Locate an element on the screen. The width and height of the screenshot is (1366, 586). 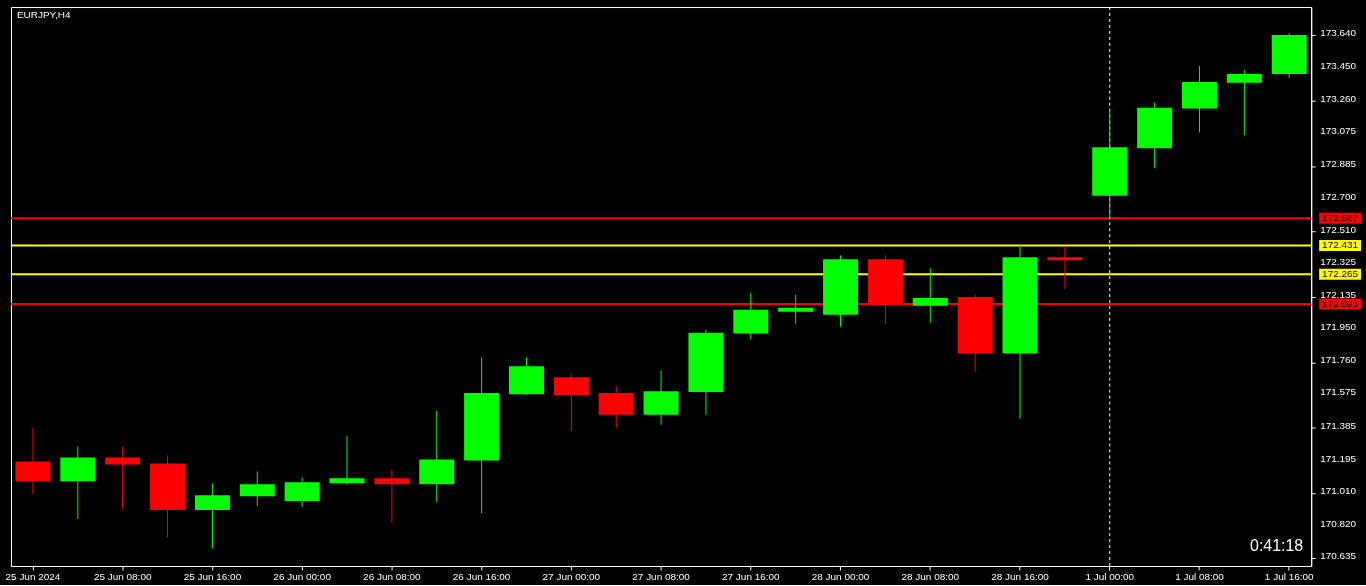
y-tick-label: 171.760 is located at coordinates (1338, 360).